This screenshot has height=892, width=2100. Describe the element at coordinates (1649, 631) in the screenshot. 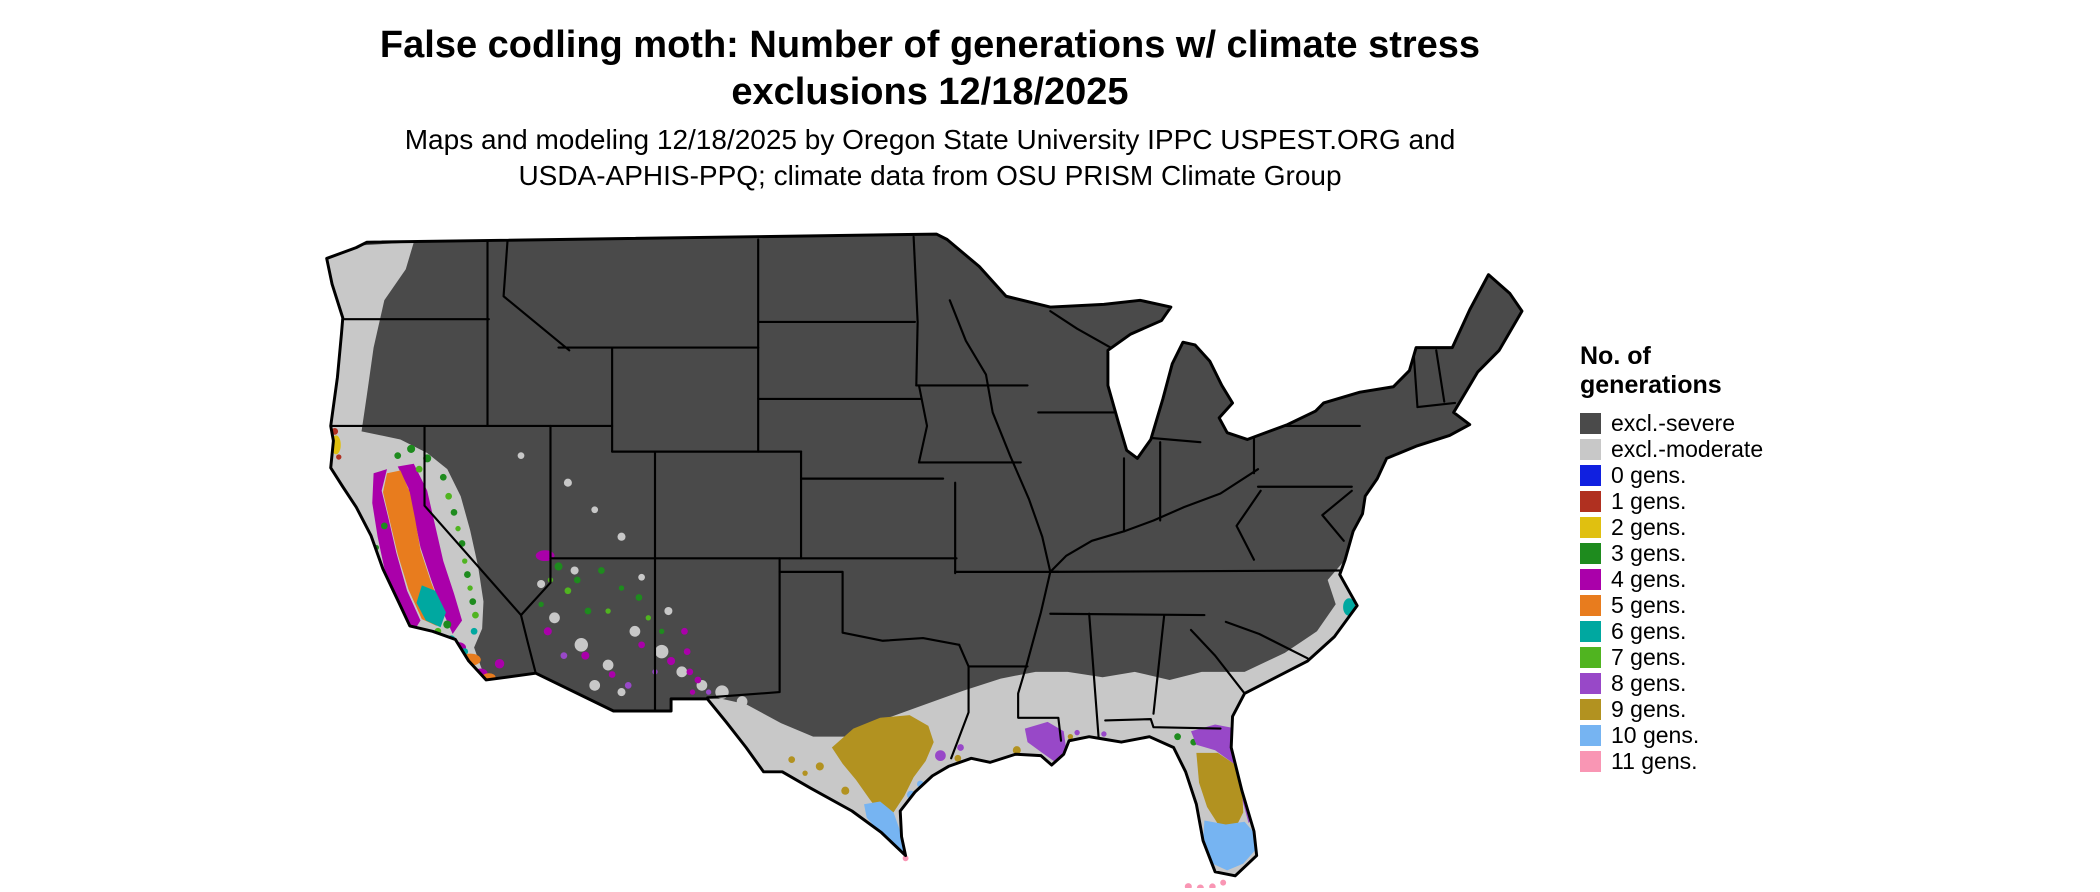

I see `legend-label: 6 gens.` at that location.